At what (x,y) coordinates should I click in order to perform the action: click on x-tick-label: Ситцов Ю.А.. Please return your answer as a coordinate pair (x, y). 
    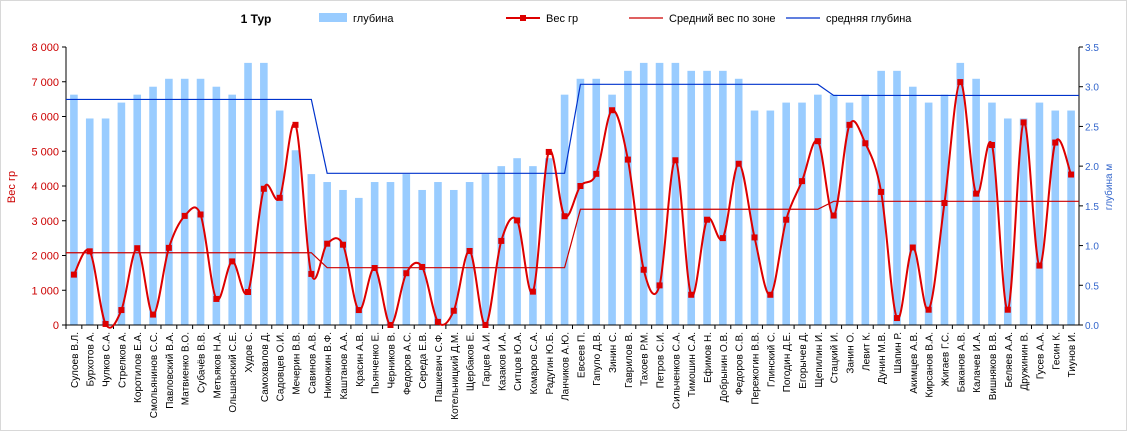
    Looking at the image, I should click on (518, 361).